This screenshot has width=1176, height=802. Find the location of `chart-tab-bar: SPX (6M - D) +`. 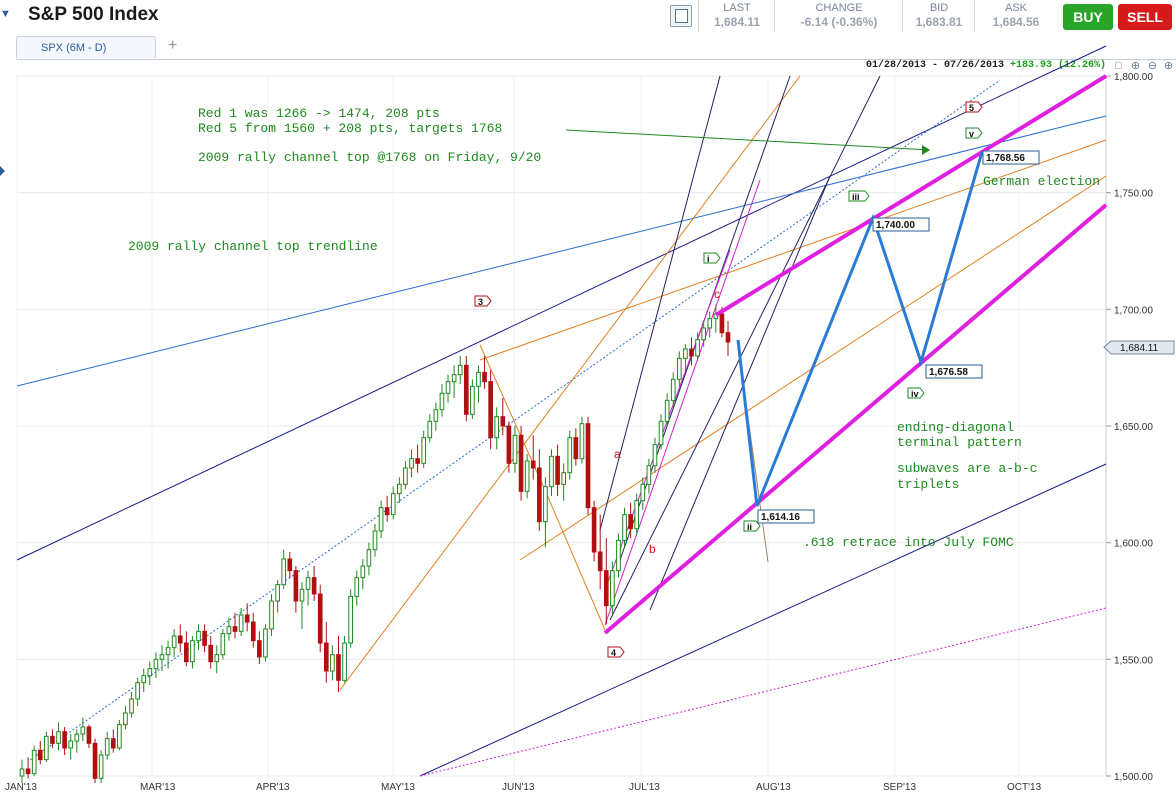

chart-tab-bar: SPX (6M - D) + is located at coordinates (596, 47).